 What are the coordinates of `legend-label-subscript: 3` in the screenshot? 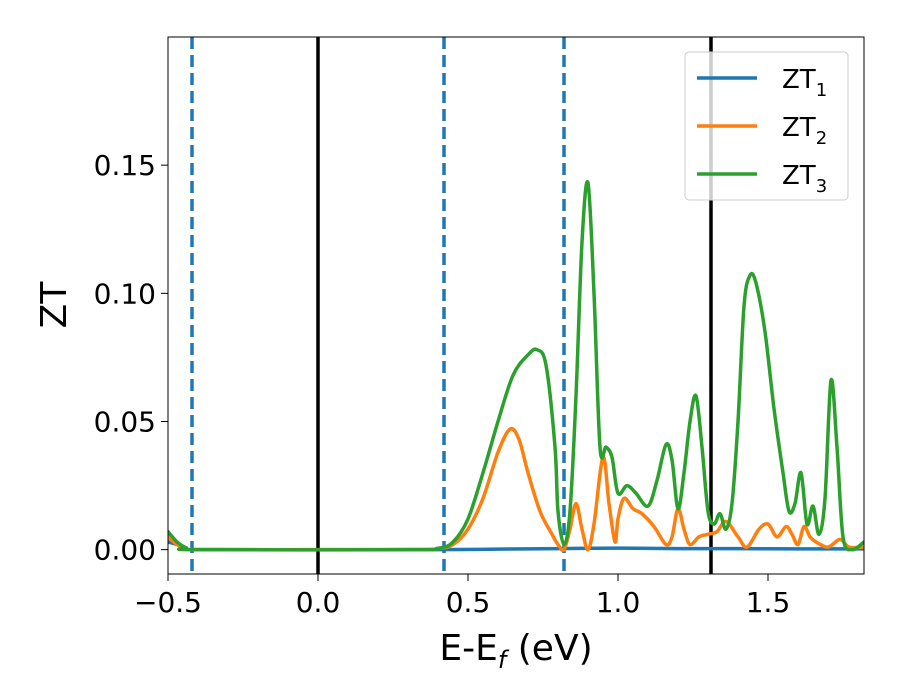 It's located at (821, 186).